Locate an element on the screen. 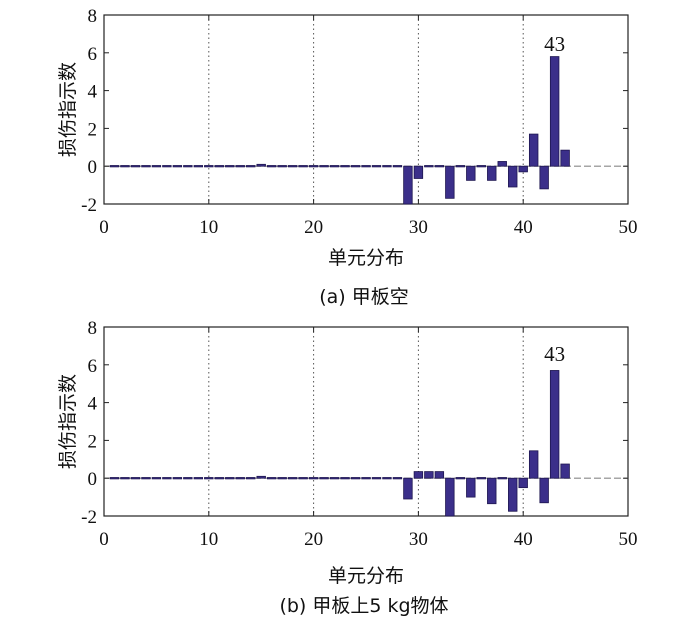  y-tick-label: 2 is located at coordinates (93, 441).